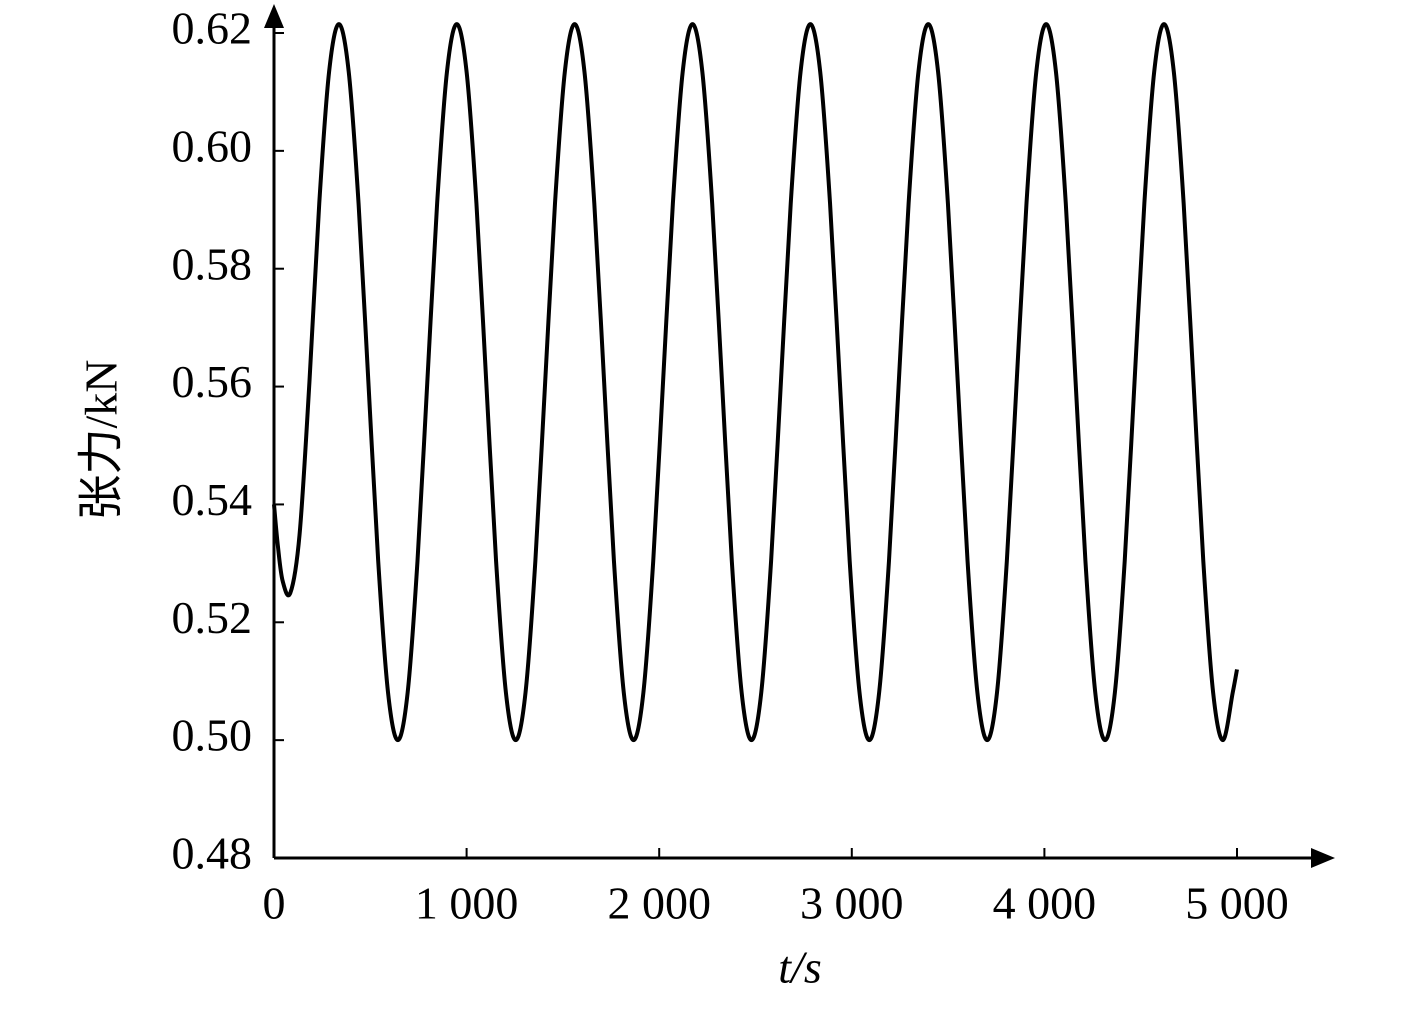 This screenshot has width=1417, height=1009. What do you see at coordinates (852, 903) in the screenshot?
I see `x-tick-label: 3 000` at bounding box center [852, 903].